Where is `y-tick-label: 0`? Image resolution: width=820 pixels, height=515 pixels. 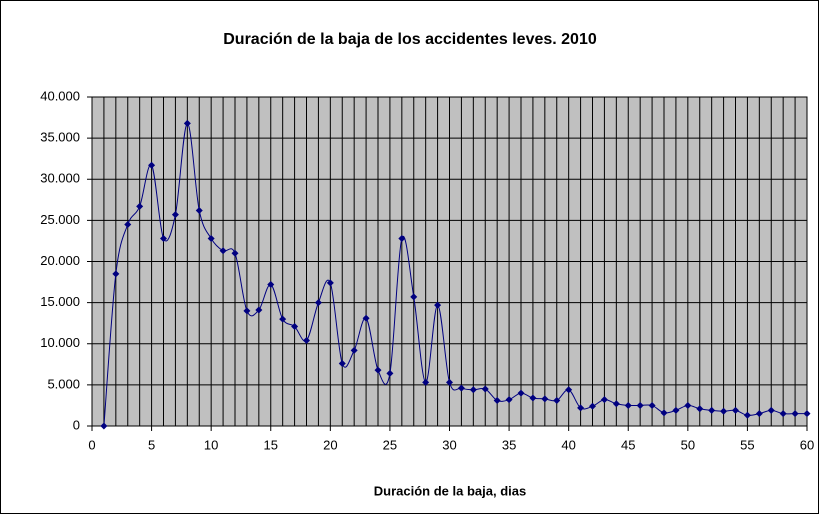
y-tick-label: 0 is located at coordinates (76, 424).